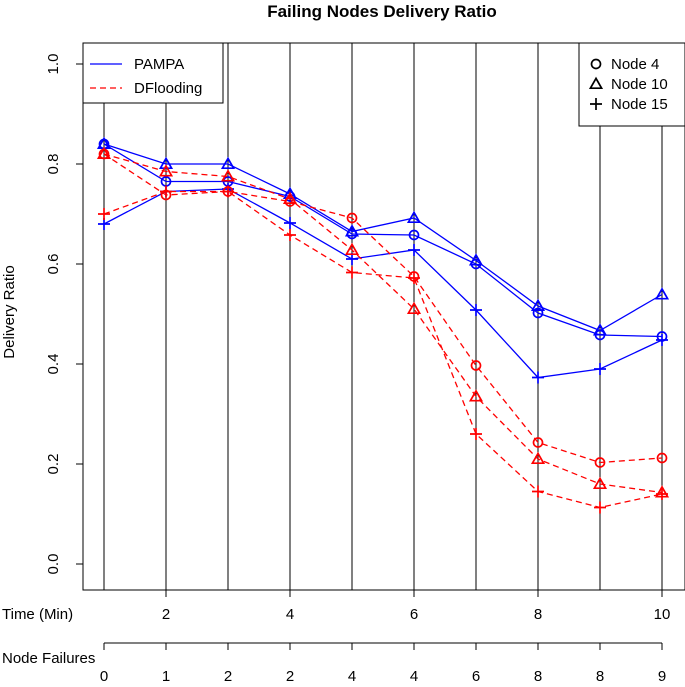 The image size is (685, 687). What do you see at coordinates (290, 614) in the screenshot?
I see `x-tick-label: 4` at bounding box center [290, 614].